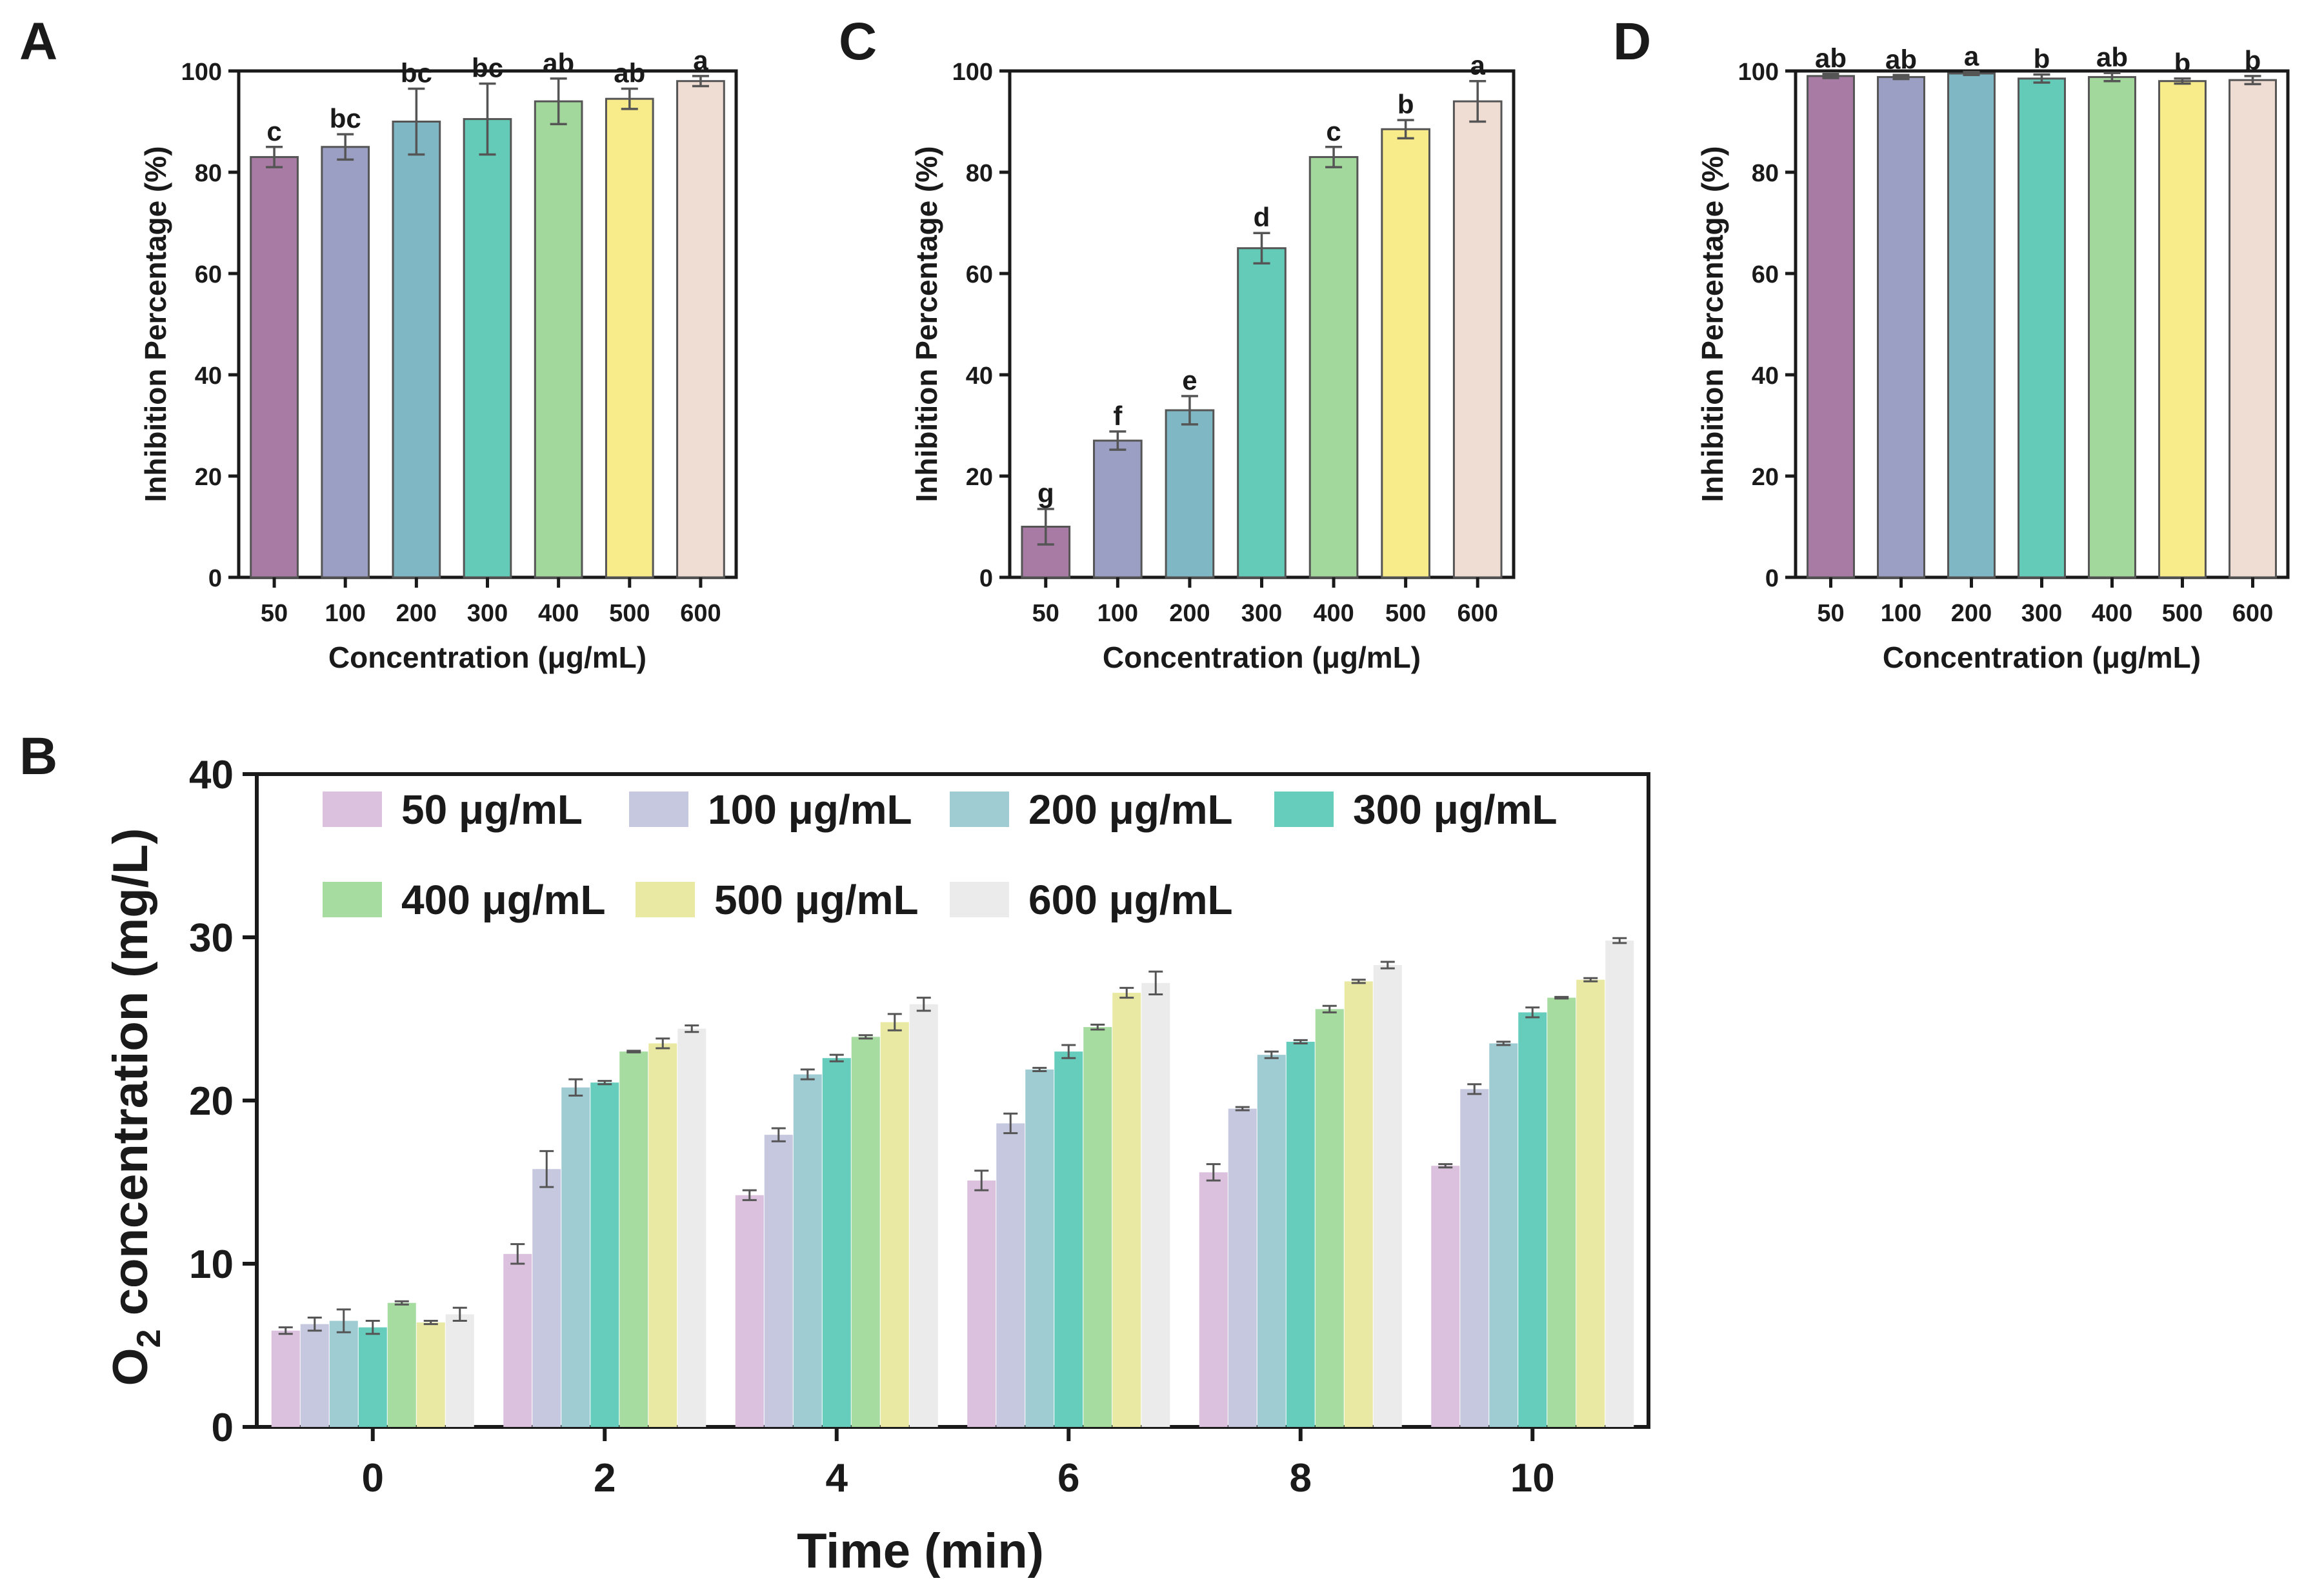 The height and width of the screenshot is (1594, 2324). I want to click on x-tick-label: 2, so click(605, 1478).